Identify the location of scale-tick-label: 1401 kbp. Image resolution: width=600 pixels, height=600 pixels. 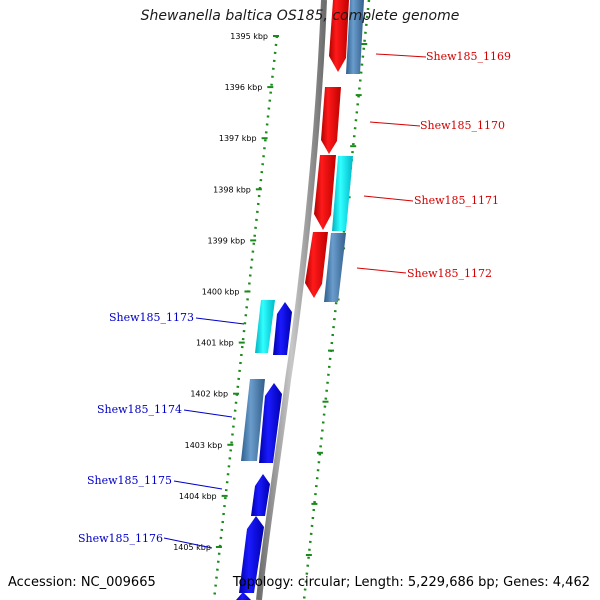
(215, 343).